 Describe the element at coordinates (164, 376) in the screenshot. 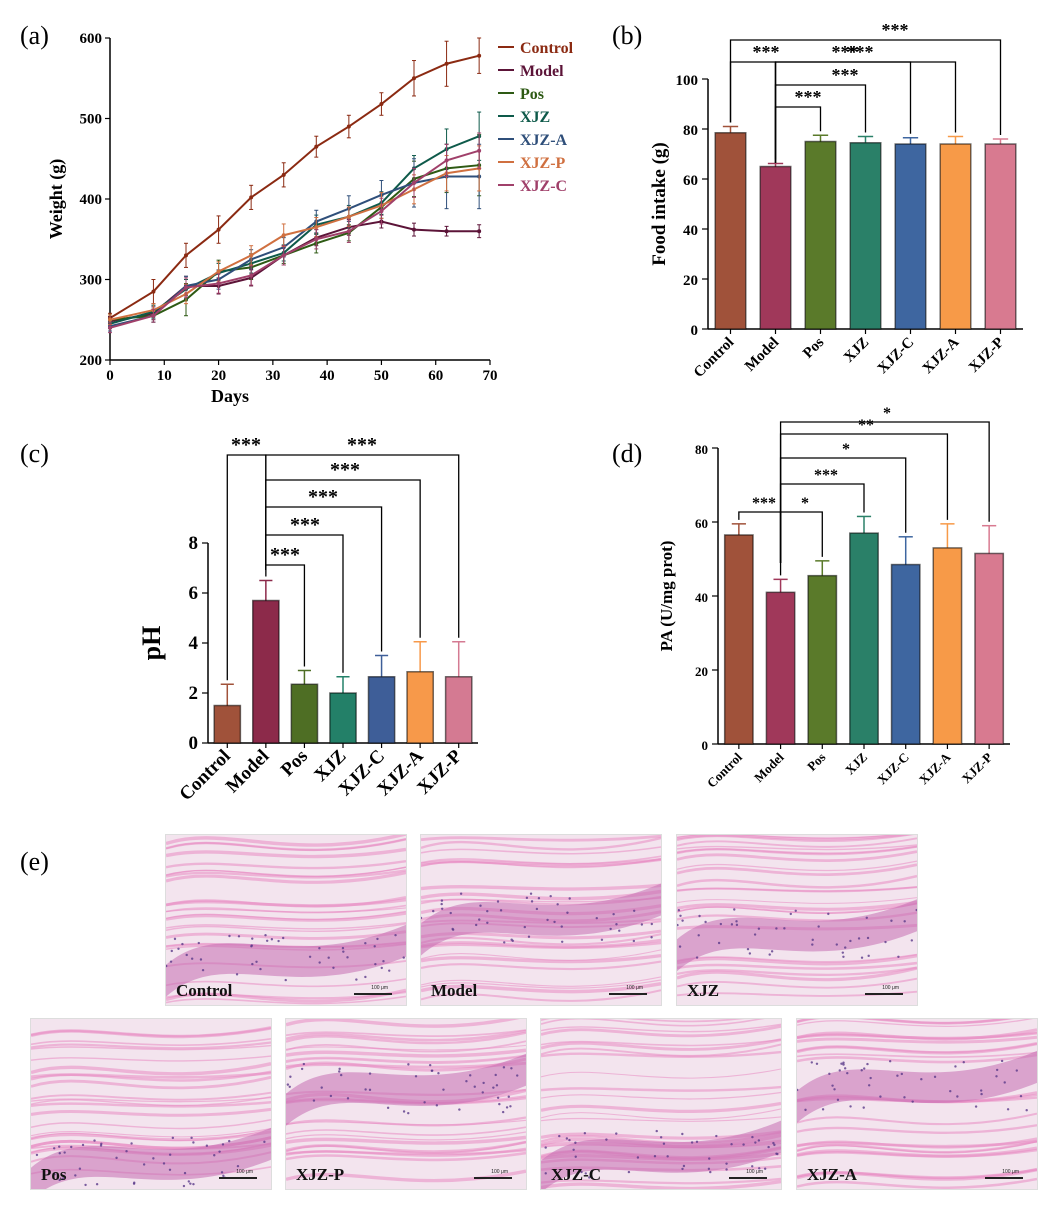

I see `x-tick-label: 10` at that location.